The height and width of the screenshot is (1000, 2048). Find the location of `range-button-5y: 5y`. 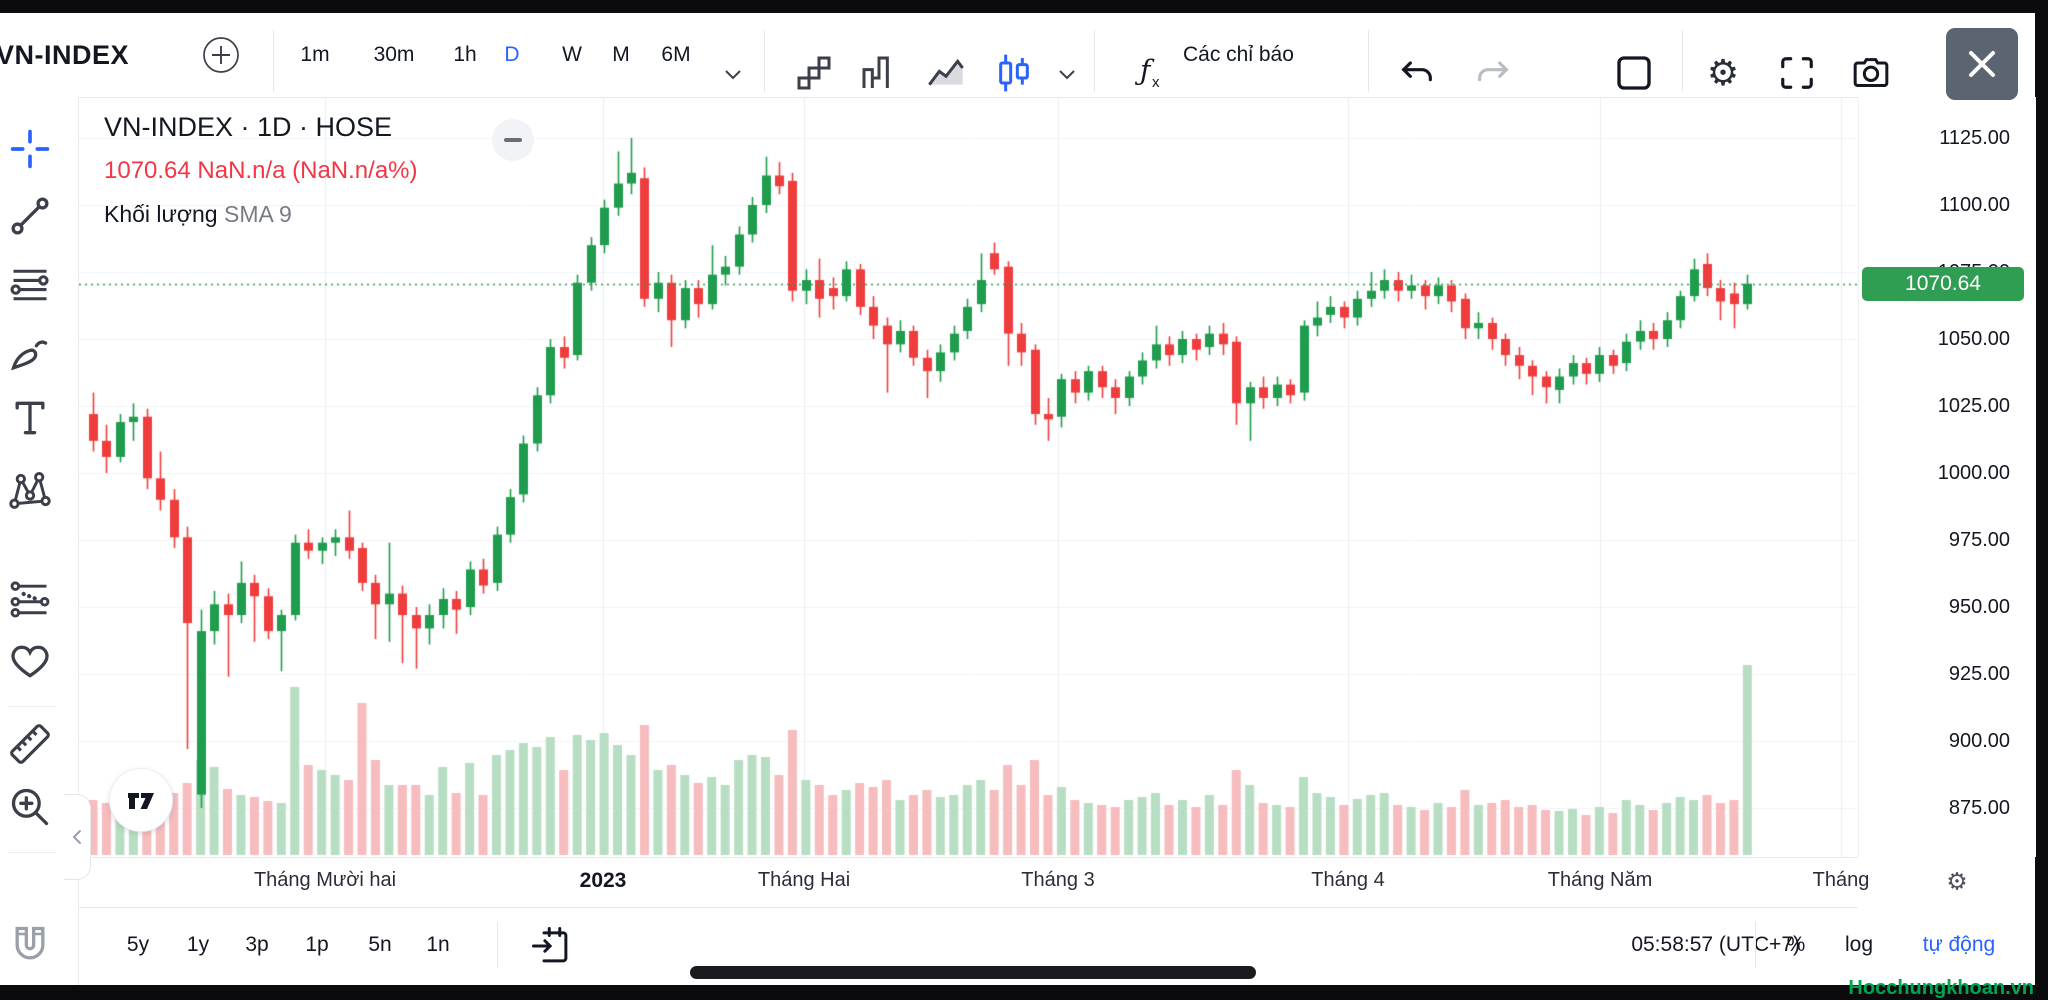

range-button-5y: 5y is located at coordinates (138, 944).